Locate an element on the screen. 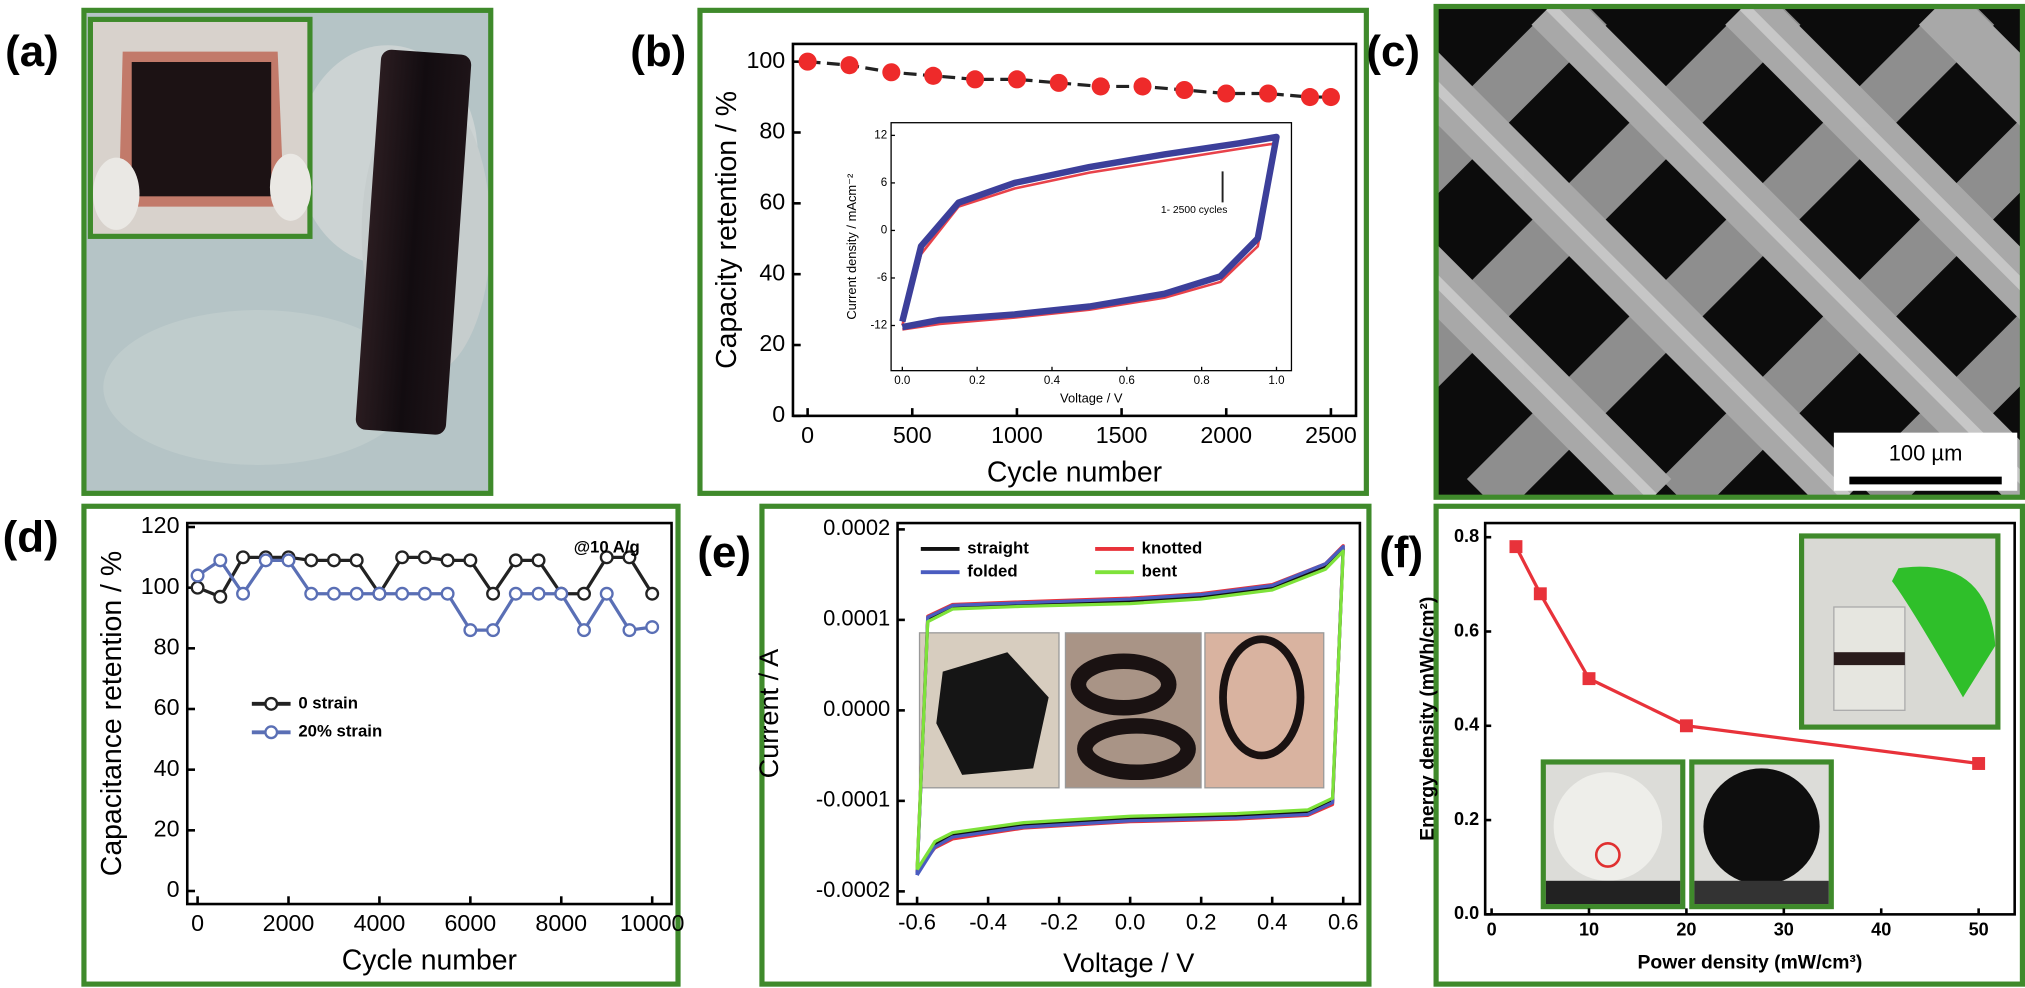 The height and width of the screenshot is (988, 2025). y-tick-label: 120 is located at coordinates (160, 525).